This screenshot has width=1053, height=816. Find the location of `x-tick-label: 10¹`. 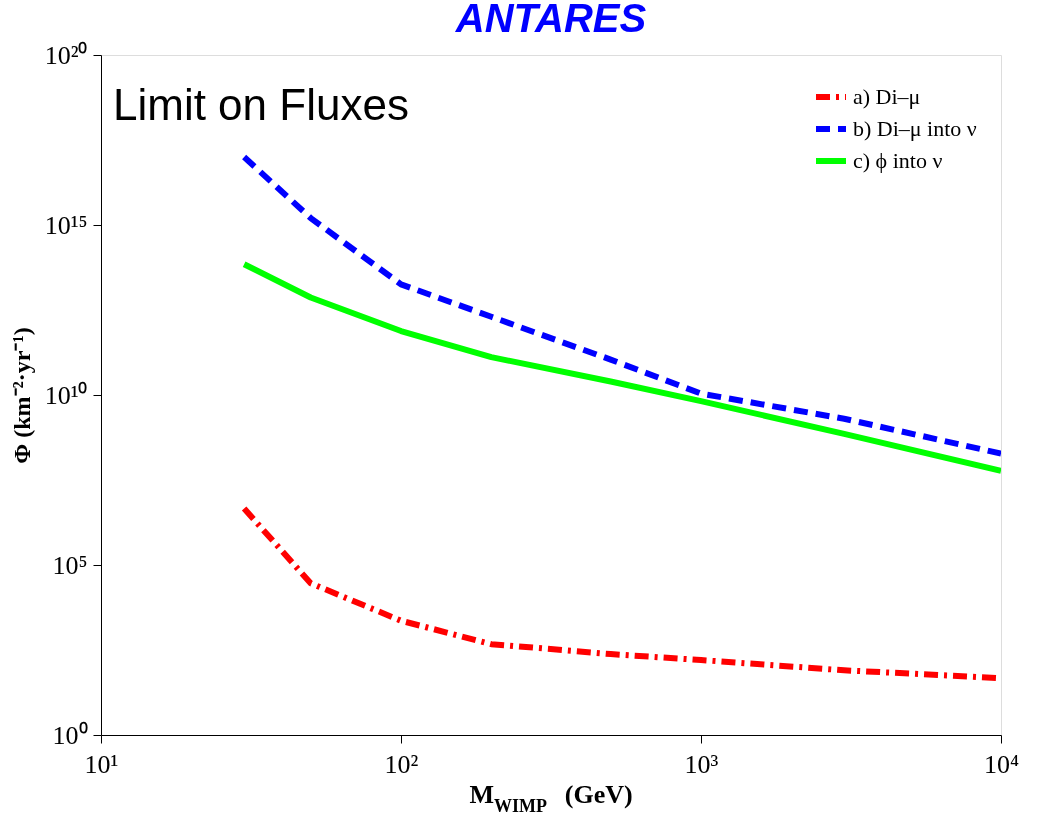

x-tick-label: 10¹ is located at coordinates (101, 764).